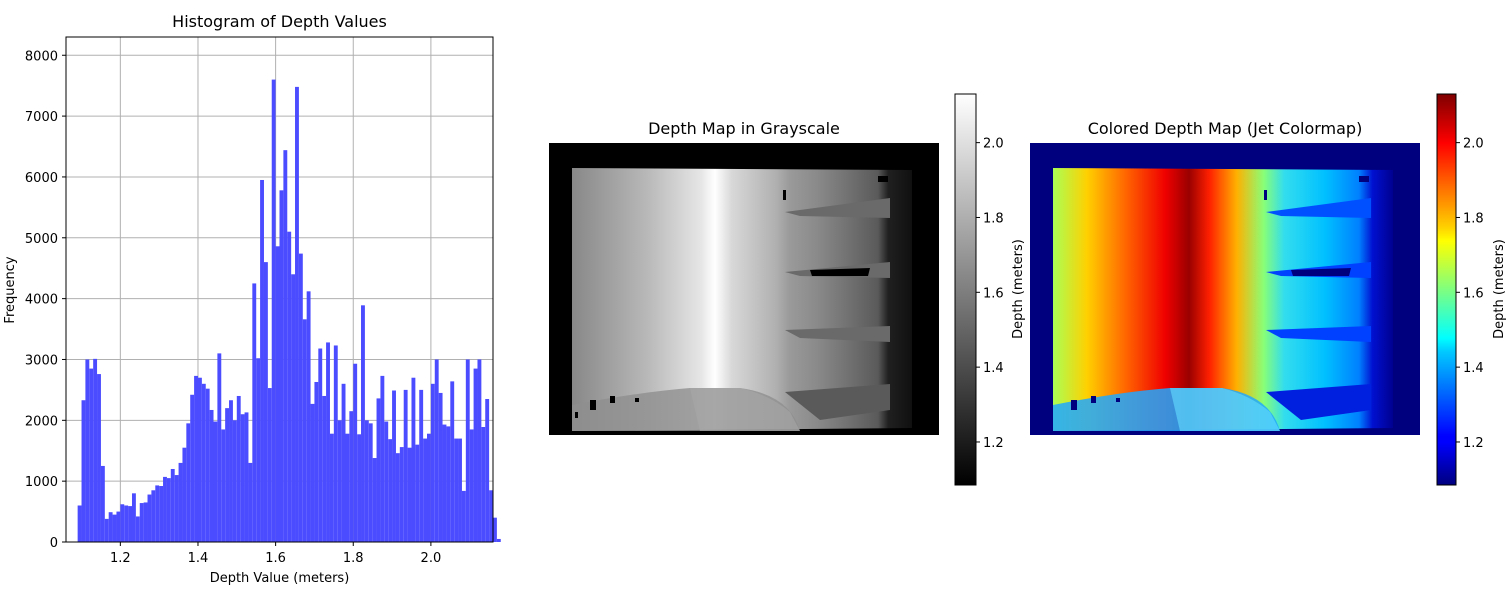  What do you see at coordinates (1225, 289) in the screenshot?
I see `jet-depth-image` at bounding box center [1225, 289].